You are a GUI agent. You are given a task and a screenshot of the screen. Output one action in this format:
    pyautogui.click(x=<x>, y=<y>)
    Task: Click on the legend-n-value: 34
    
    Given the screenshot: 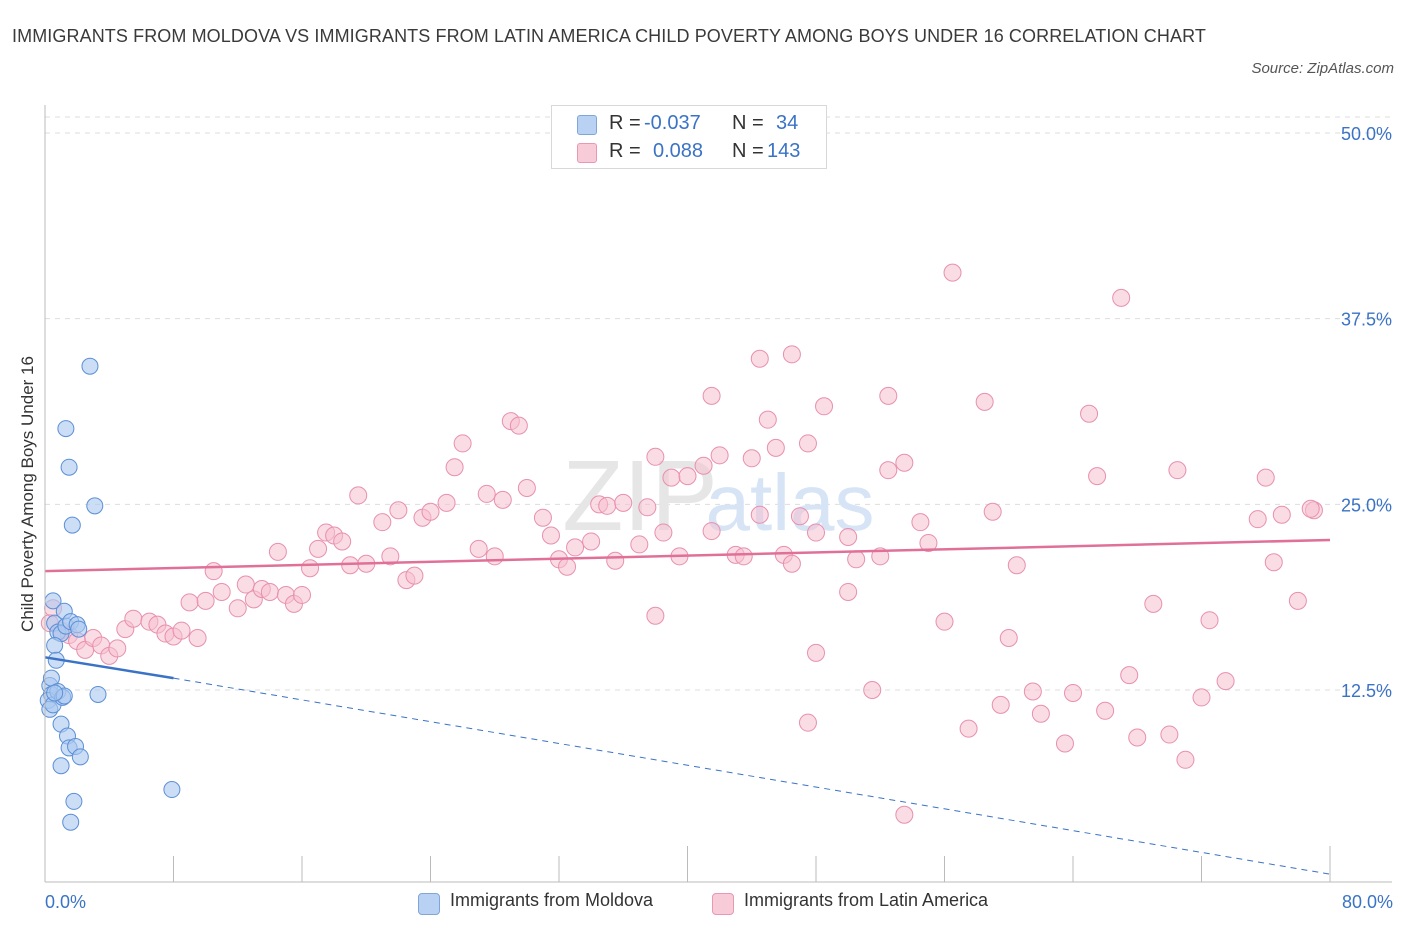 What is the action you would take?
    pyautogui.click(x=787, y=123)
    